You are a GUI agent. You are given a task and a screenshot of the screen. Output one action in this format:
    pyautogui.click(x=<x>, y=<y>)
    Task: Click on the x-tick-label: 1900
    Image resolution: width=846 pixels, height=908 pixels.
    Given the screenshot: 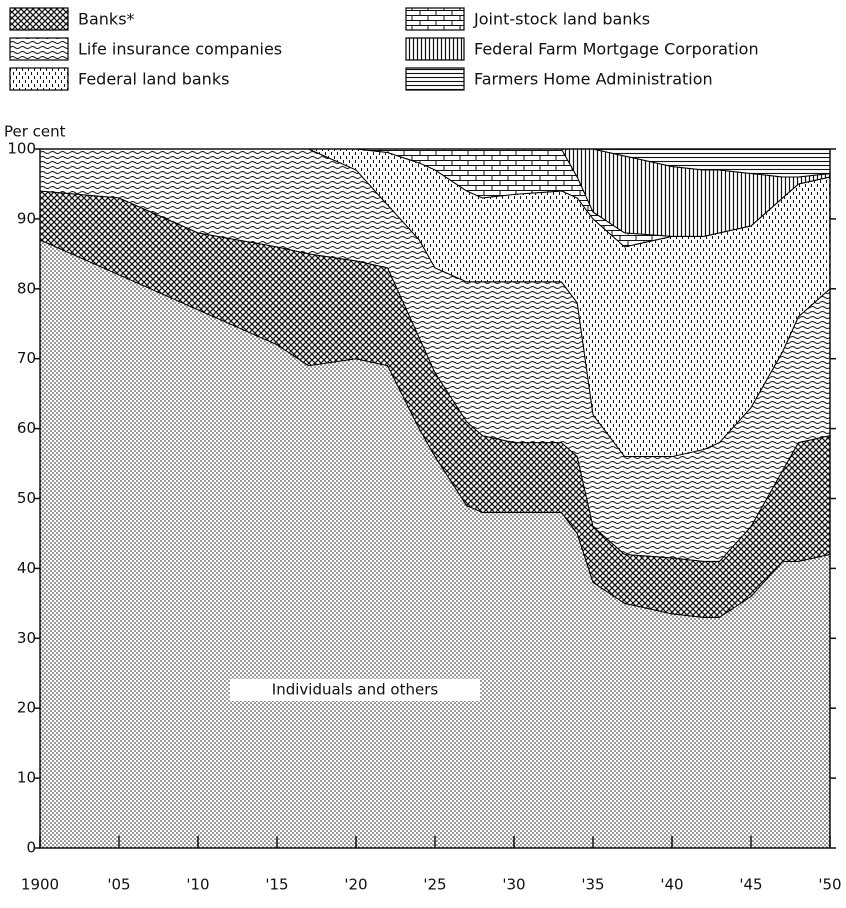 What is the action you would take?
    pyautogui.click(x=40, y=885)
    